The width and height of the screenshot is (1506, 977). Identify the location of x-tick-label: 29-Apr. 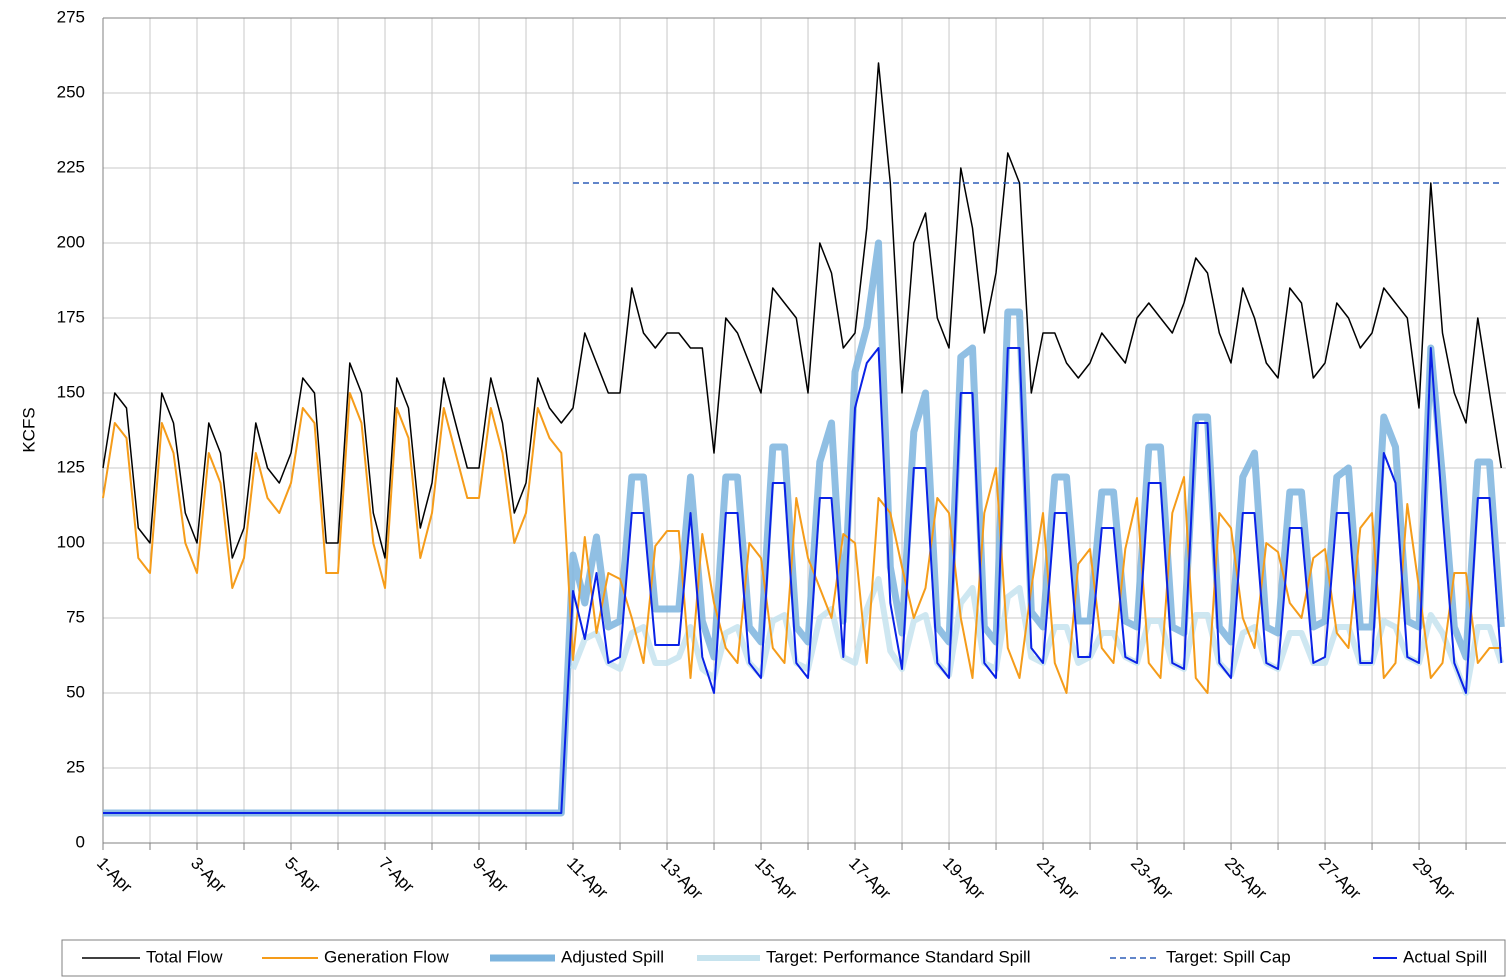
(1434, 879).